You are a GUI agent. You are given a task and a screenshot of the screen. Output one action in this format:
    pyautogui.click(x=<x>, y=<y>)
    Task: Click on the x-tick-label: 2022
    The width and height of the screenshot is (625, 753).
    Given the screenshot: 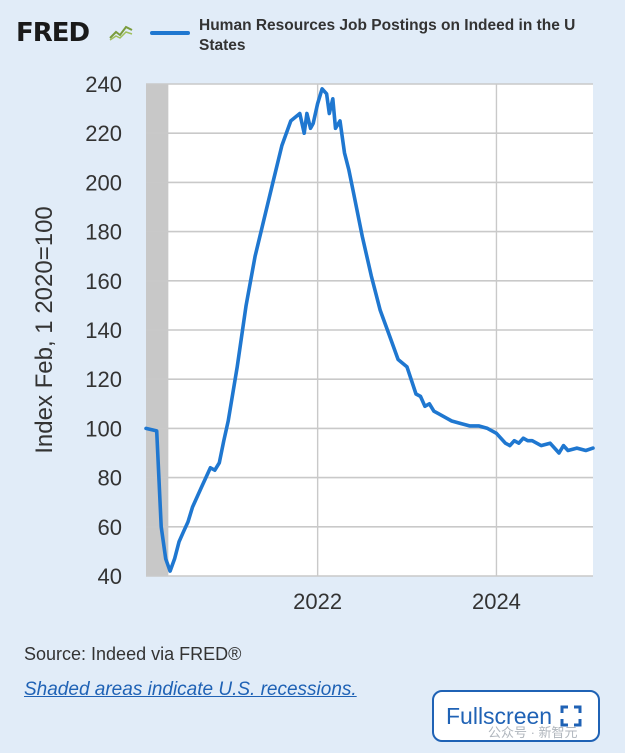 What is the action you would take?
    pyautogui.click(x=317, y=601)
    